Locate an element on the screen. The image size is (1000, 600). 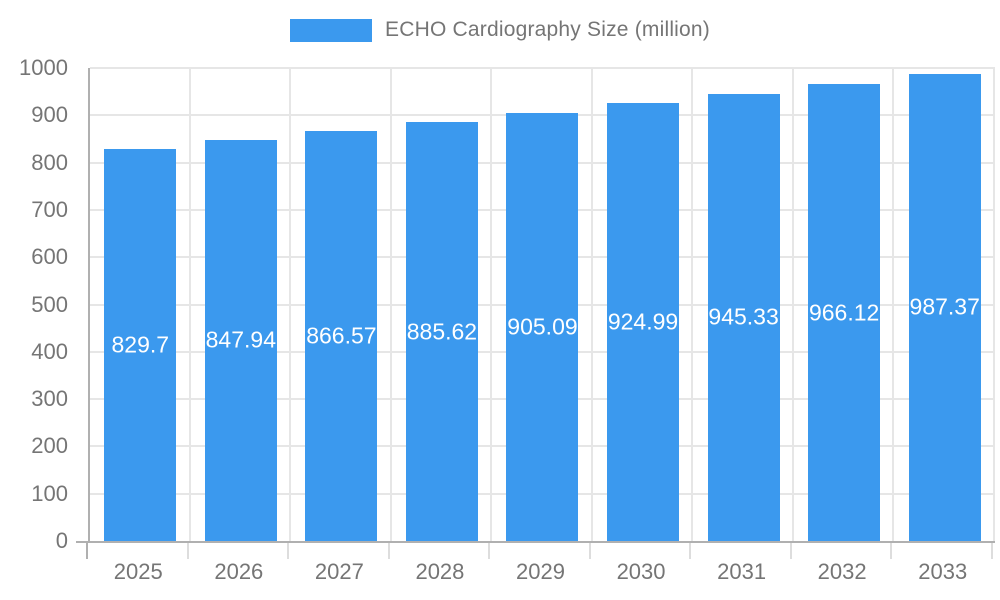
x-axis: 2025 2026 2027 2028 2029 2030 2031 2032 2033 is located at coordinates (540, 572).